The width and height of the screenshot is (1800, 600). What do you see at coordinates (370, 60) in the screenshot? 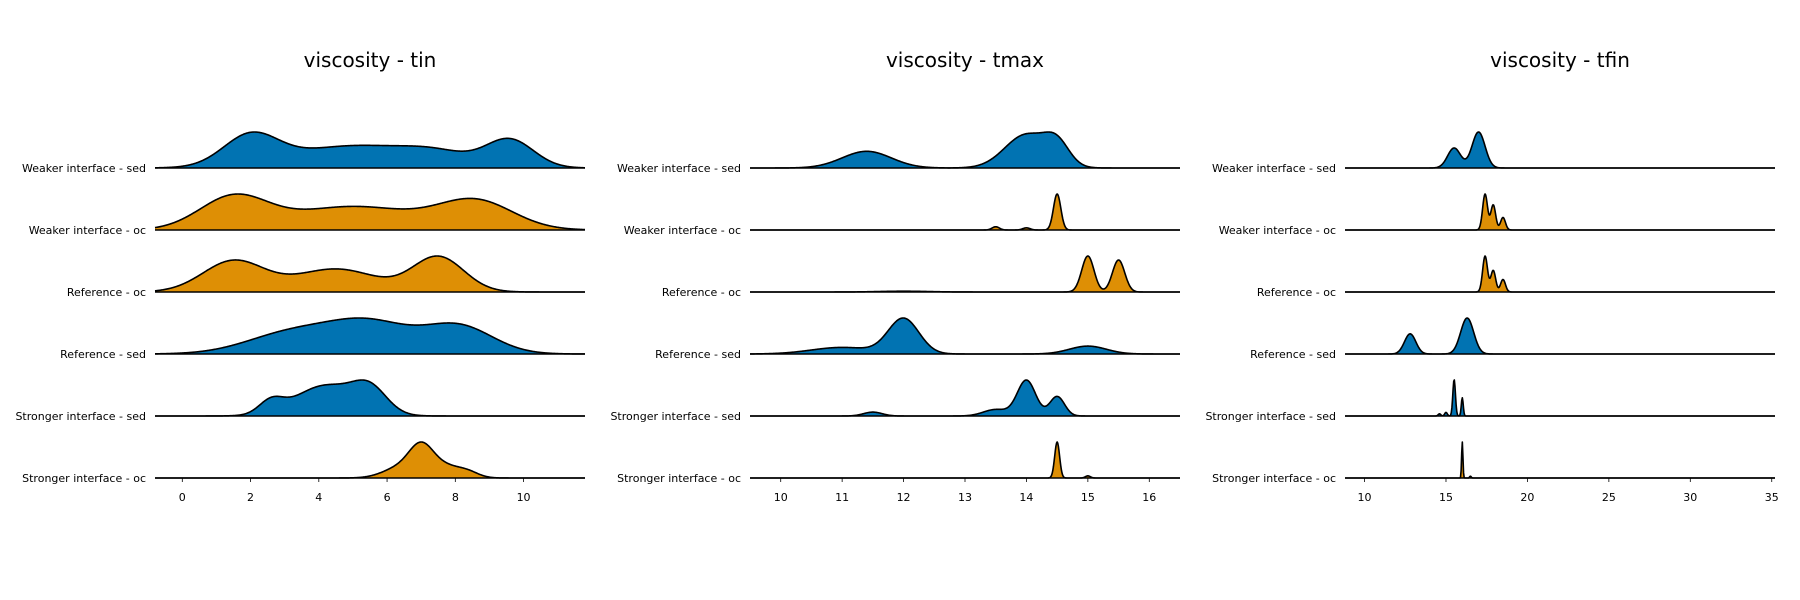
I see `panel-title: viscosity - tin` at bounding box center [370, 60].